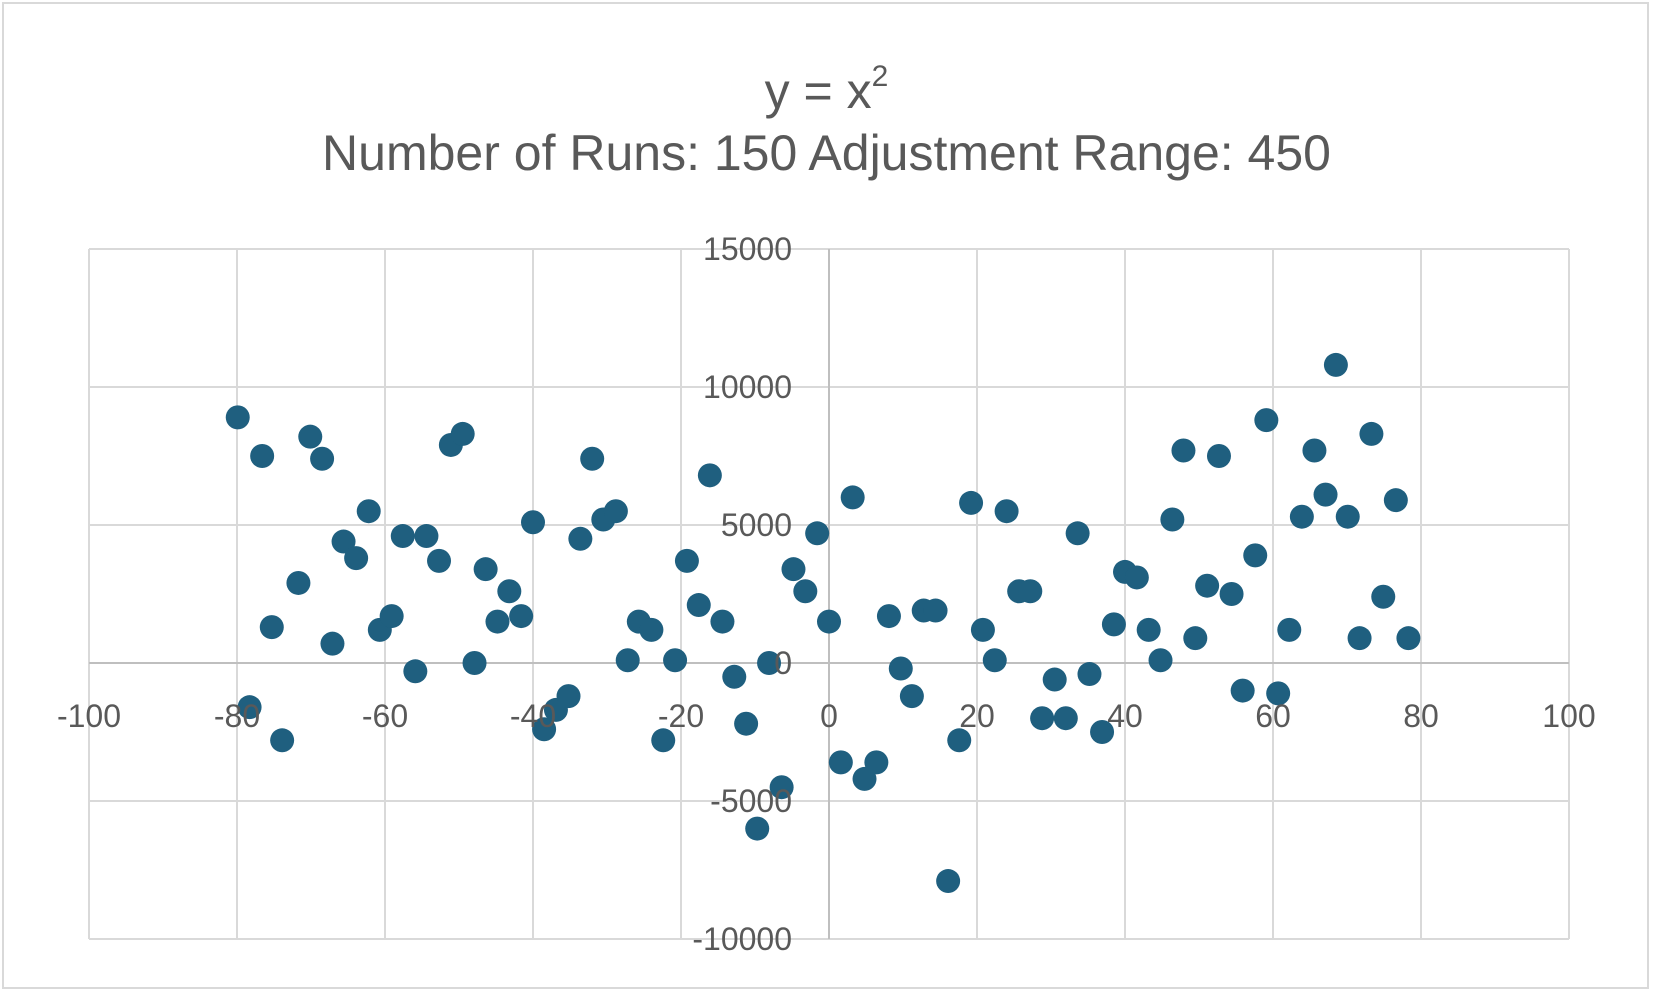 The image size is (1653, 993). I want to click on x-tick-label: -80, so click(237, 716).